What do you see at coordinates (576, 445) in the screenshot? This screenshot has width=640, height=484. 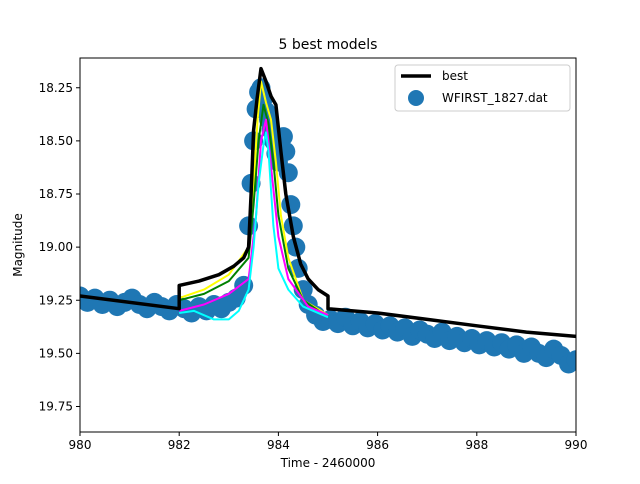 I see `x-tick-label: 990` at bounding box center [576, 445].